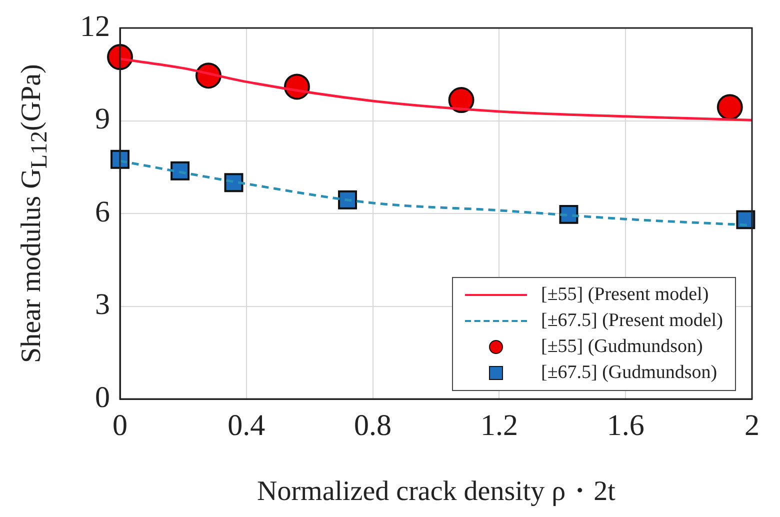 This screenshot has height=517, width=780. What do you see at coordinates (629, 373) in the screenshot?
I see `legend-label: [±67.5] (Gudmundson)` at bounding box center [629, 373].